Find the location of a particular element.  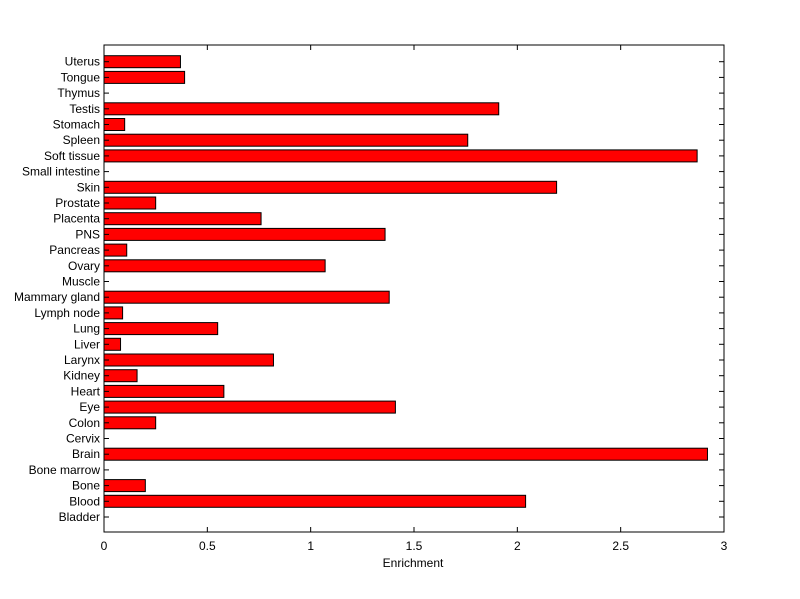

x-tick-label: 1.5 is located at coordinates (414, 546).